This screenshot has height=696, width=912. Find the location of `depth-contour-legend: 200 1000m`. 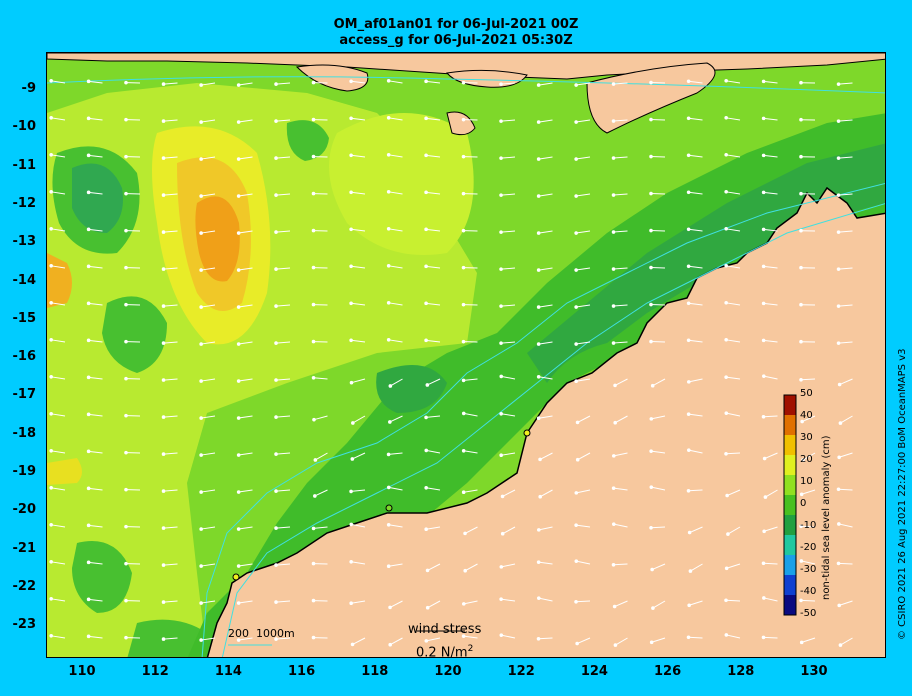

depth-contour-legend: 200 1000m is located at coordinates (261, 633).